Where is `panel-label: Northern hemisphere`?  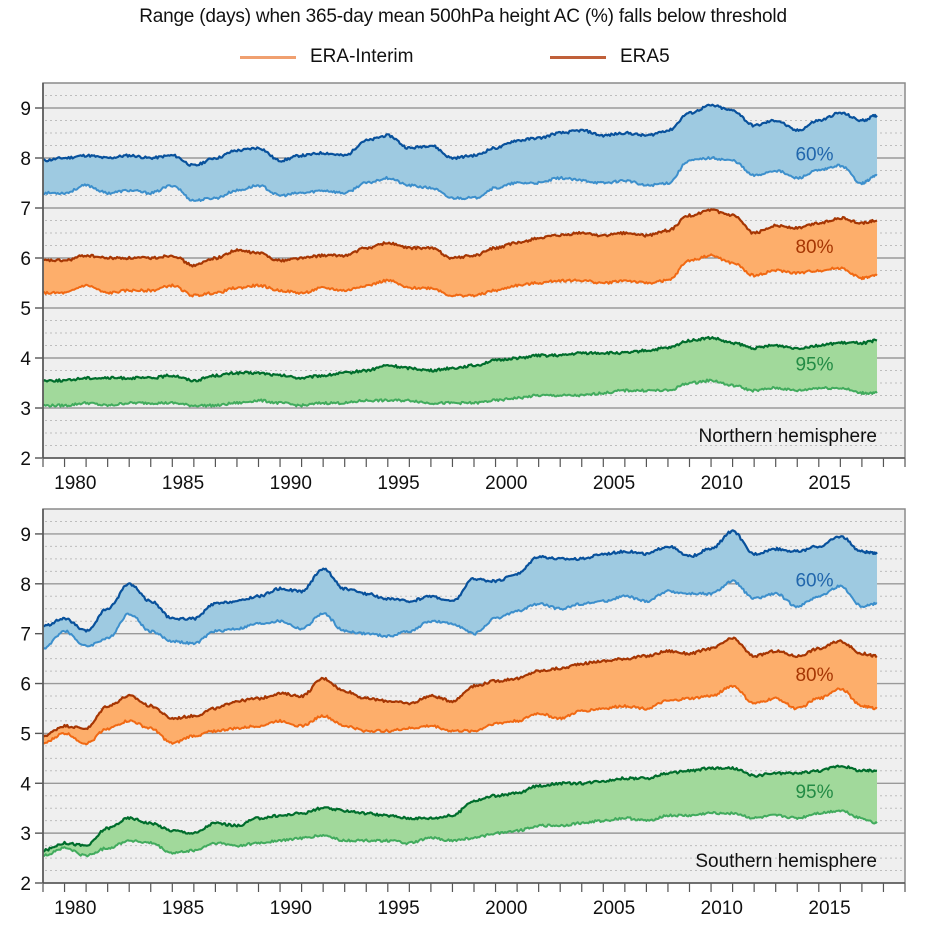 panel-label: Northern hemisphere is located at coordinates (788, 436).